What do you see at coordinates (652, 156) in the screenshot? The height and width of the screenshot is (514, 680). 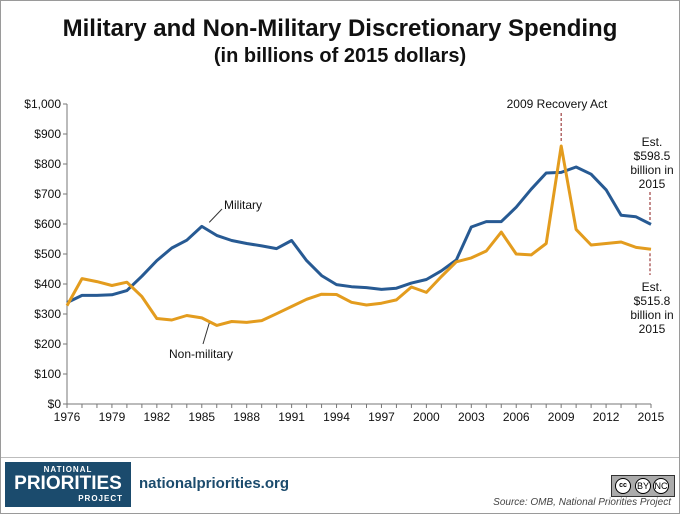 I see `est-military-label: $598.5` at bounding box center [652, 156].